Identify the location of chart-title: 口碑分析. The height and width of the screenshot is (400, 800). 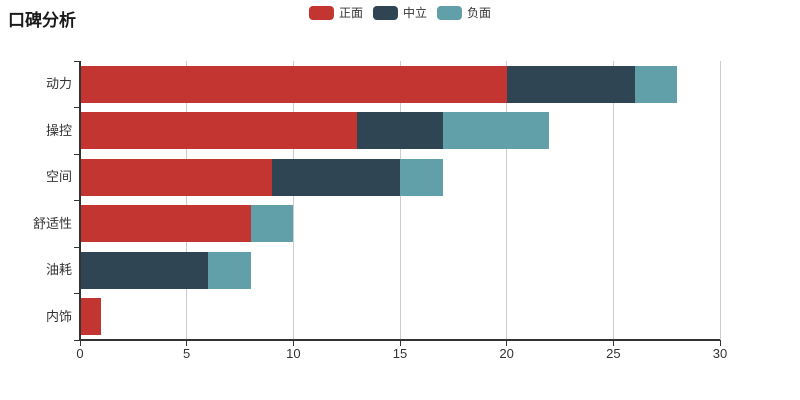
(42, 20).